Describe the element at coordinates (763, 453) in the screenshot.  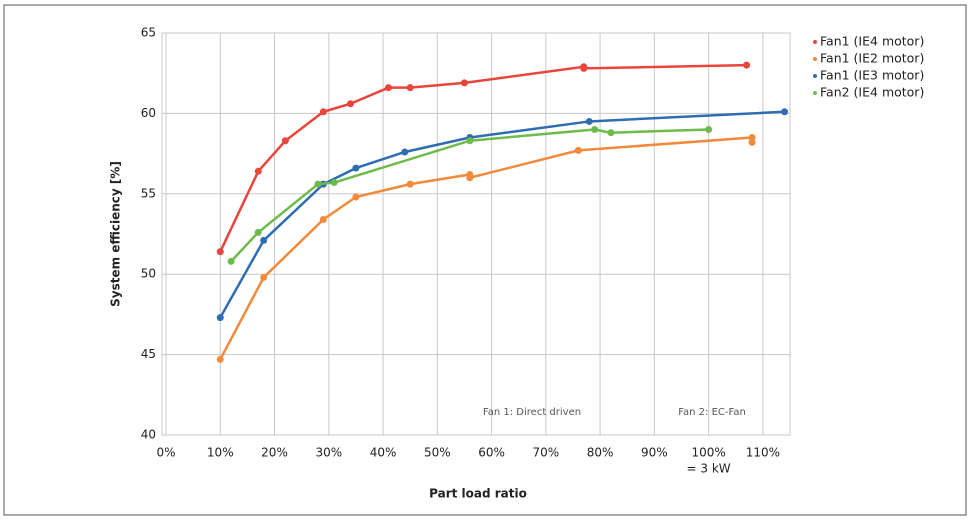
I see `x-tick-label: 110%` at that location.